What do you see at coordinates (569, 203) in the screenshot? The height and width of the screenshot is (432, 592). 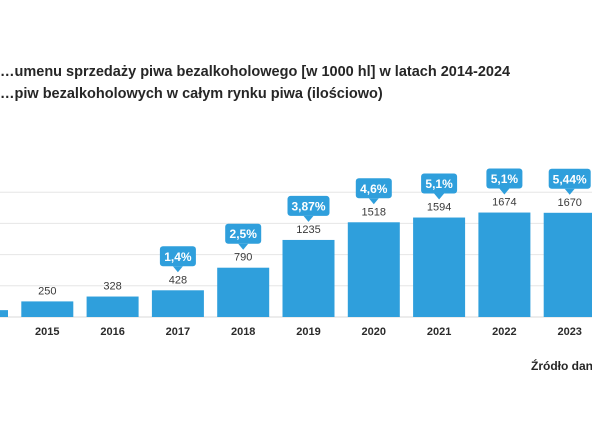 I see `data-label: 1670` at bounding box center [569, 203].